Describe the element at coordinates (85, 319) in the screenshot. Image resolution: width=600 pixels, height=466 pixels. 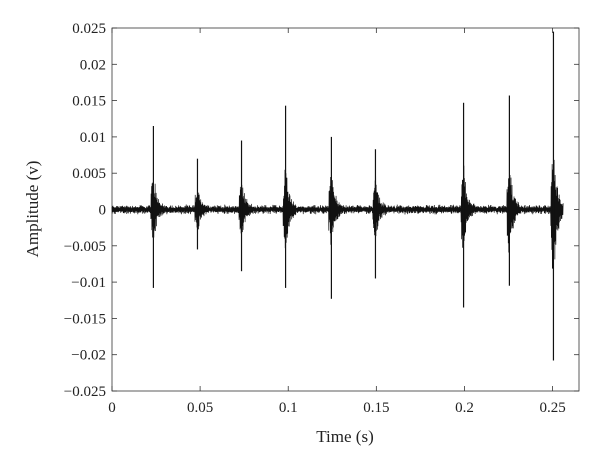
I see `y-tick-label: −0.015` at that location.